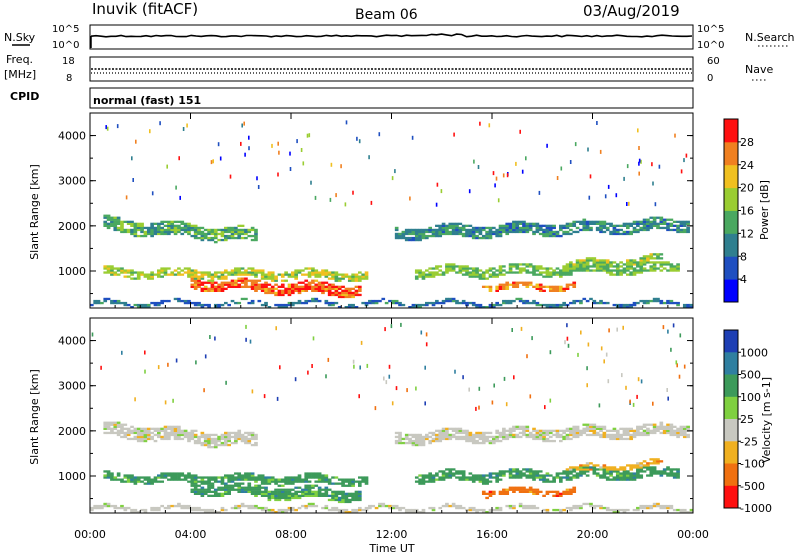 The height and width of the screenshot is (558, 800). What do you see at coordinates (291, 534) in the screenshot?
I see `x-tick-label: 08:00` at bounding box center [291, 534].